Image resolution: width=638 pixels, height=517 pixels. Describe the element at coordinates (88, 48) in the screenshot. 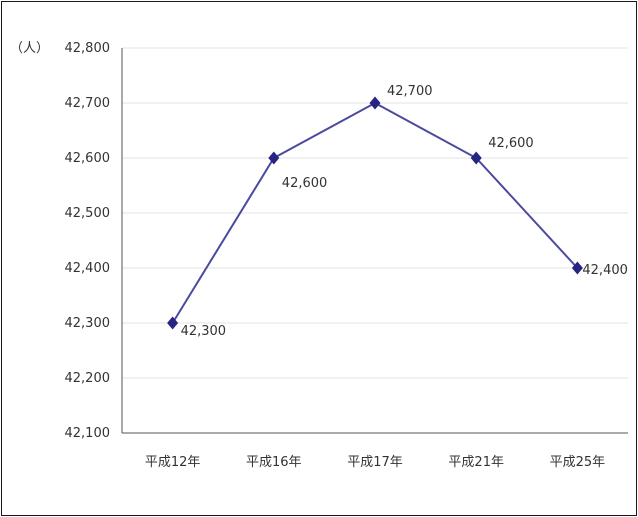

I see `y-tick-label: 42,800` at that location.